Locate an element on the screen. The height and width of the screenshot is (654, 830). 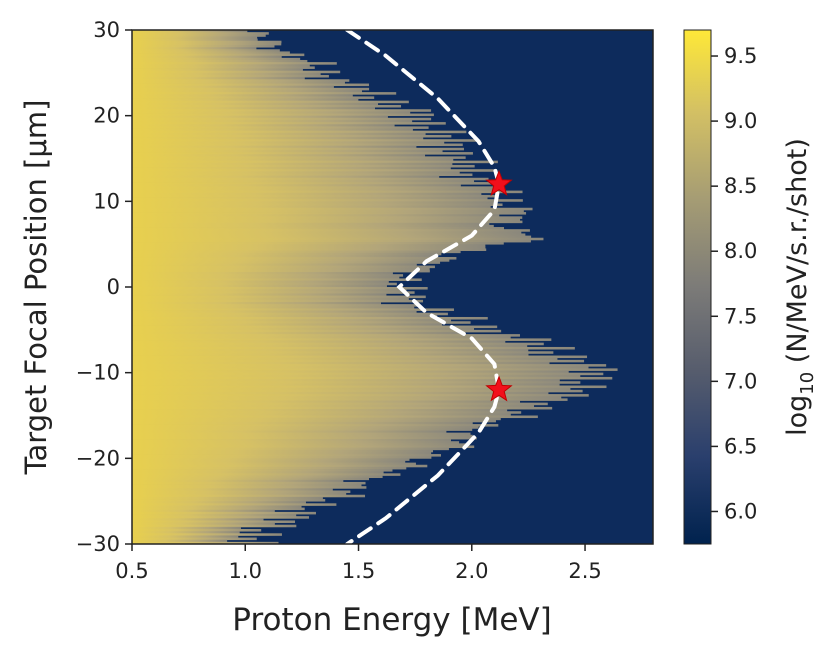
model-curve is located at coordinates (423, 287).